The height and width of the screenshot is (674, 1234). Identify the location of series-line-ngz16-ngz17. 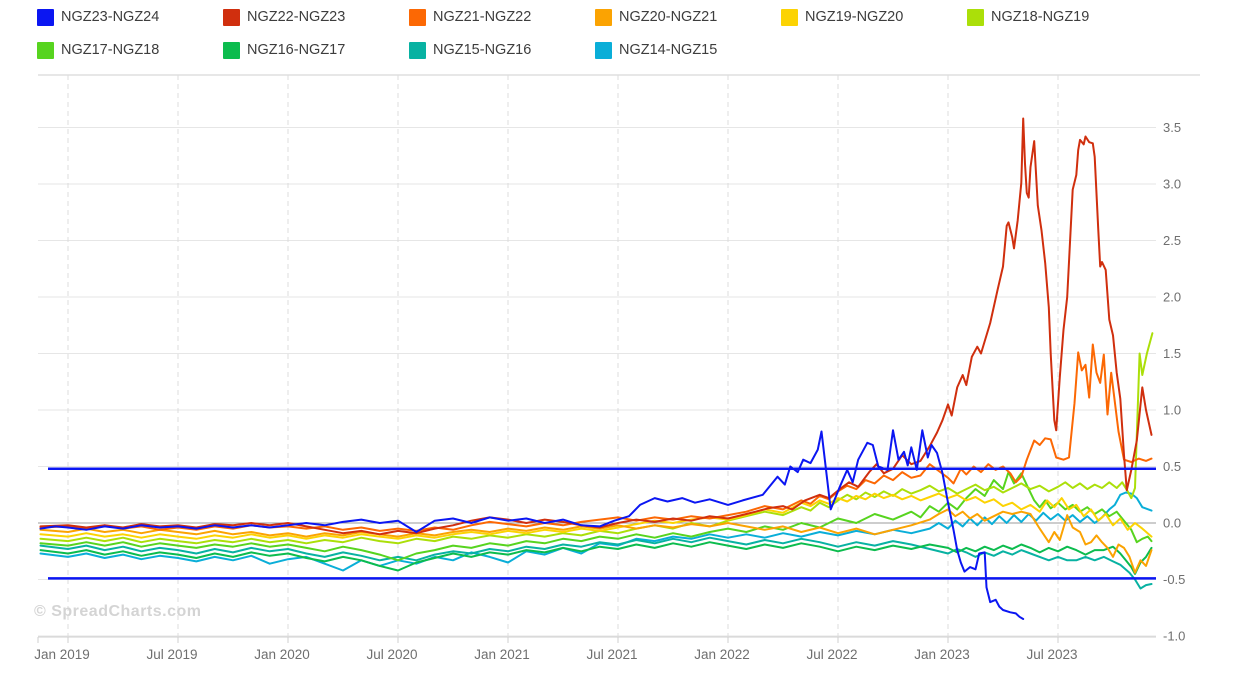
(596, 558).